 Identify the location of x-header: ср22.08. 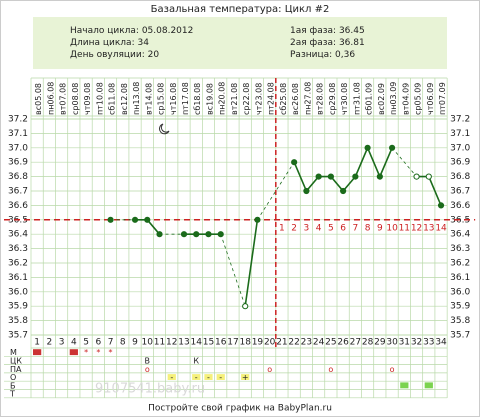
(246, 99).